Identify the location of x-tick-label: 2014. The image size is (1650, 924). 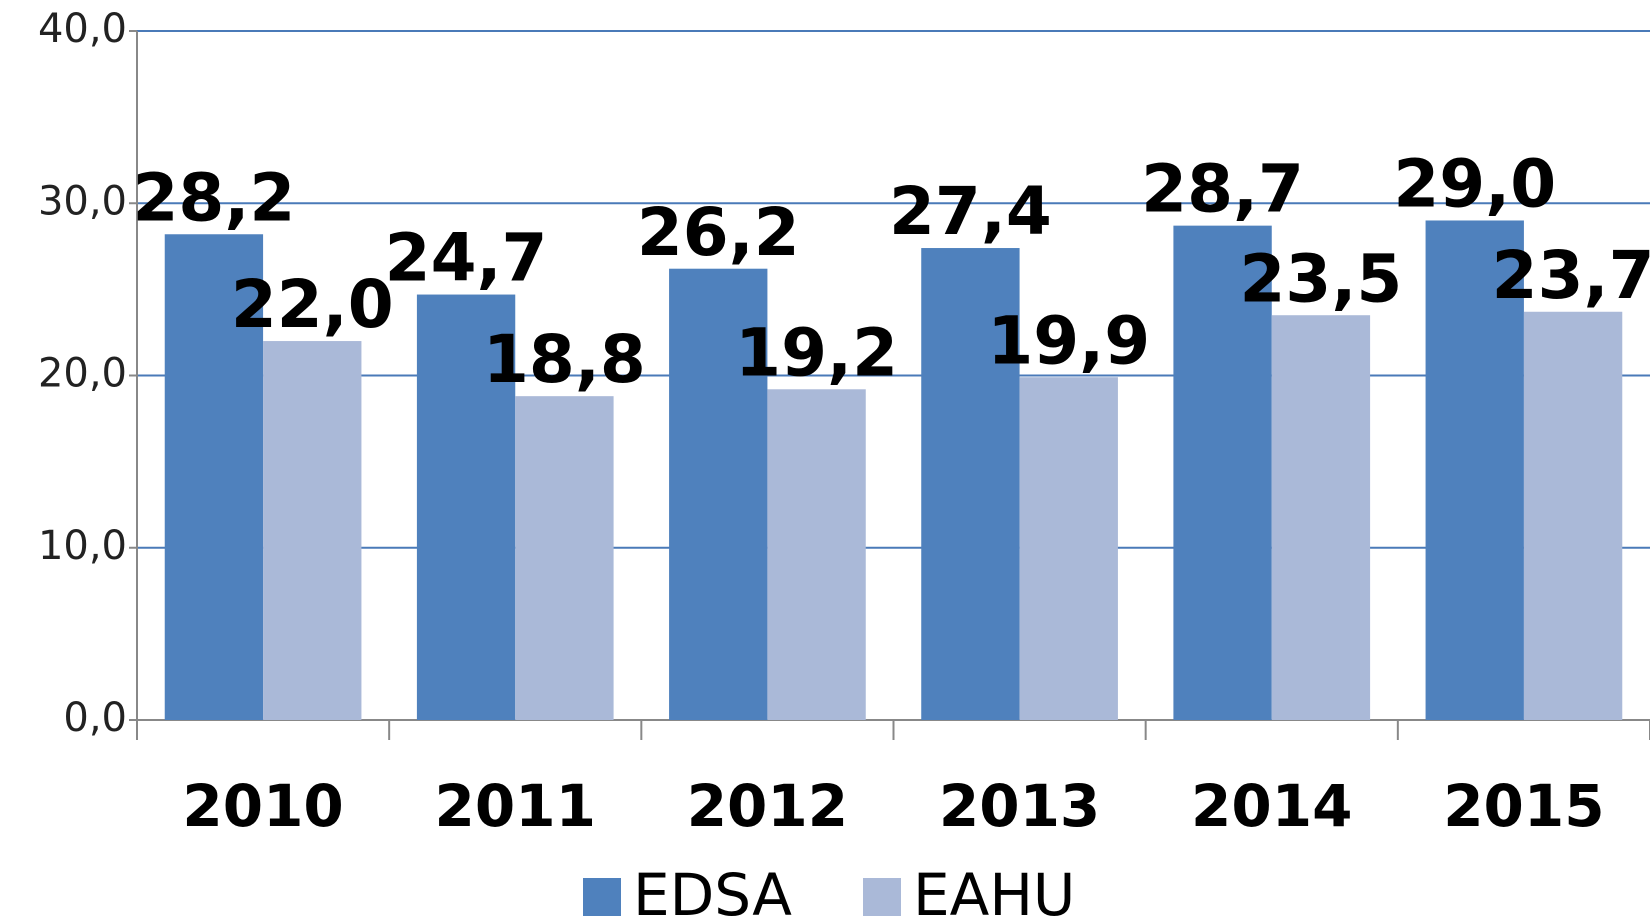
(1271, 806).